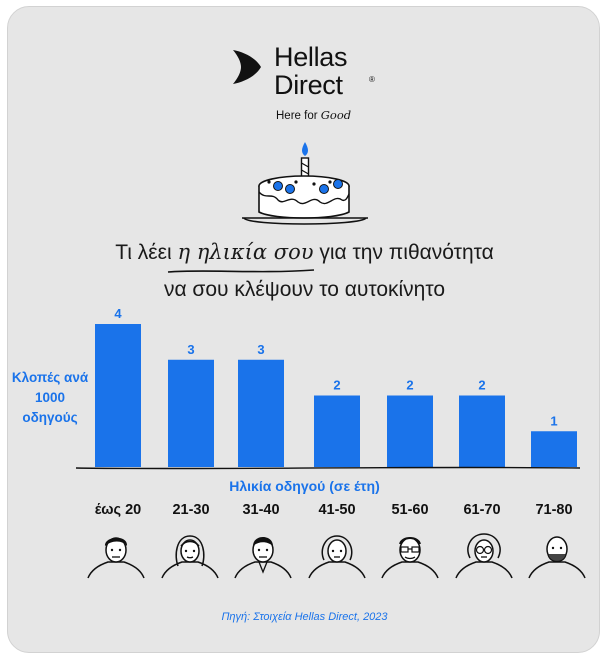  Describe the element at coordinates (304, 617) in the screenshot. I see `source-note: Πηγή: Στοιχεία Hellas Direct, 2023` at that location.